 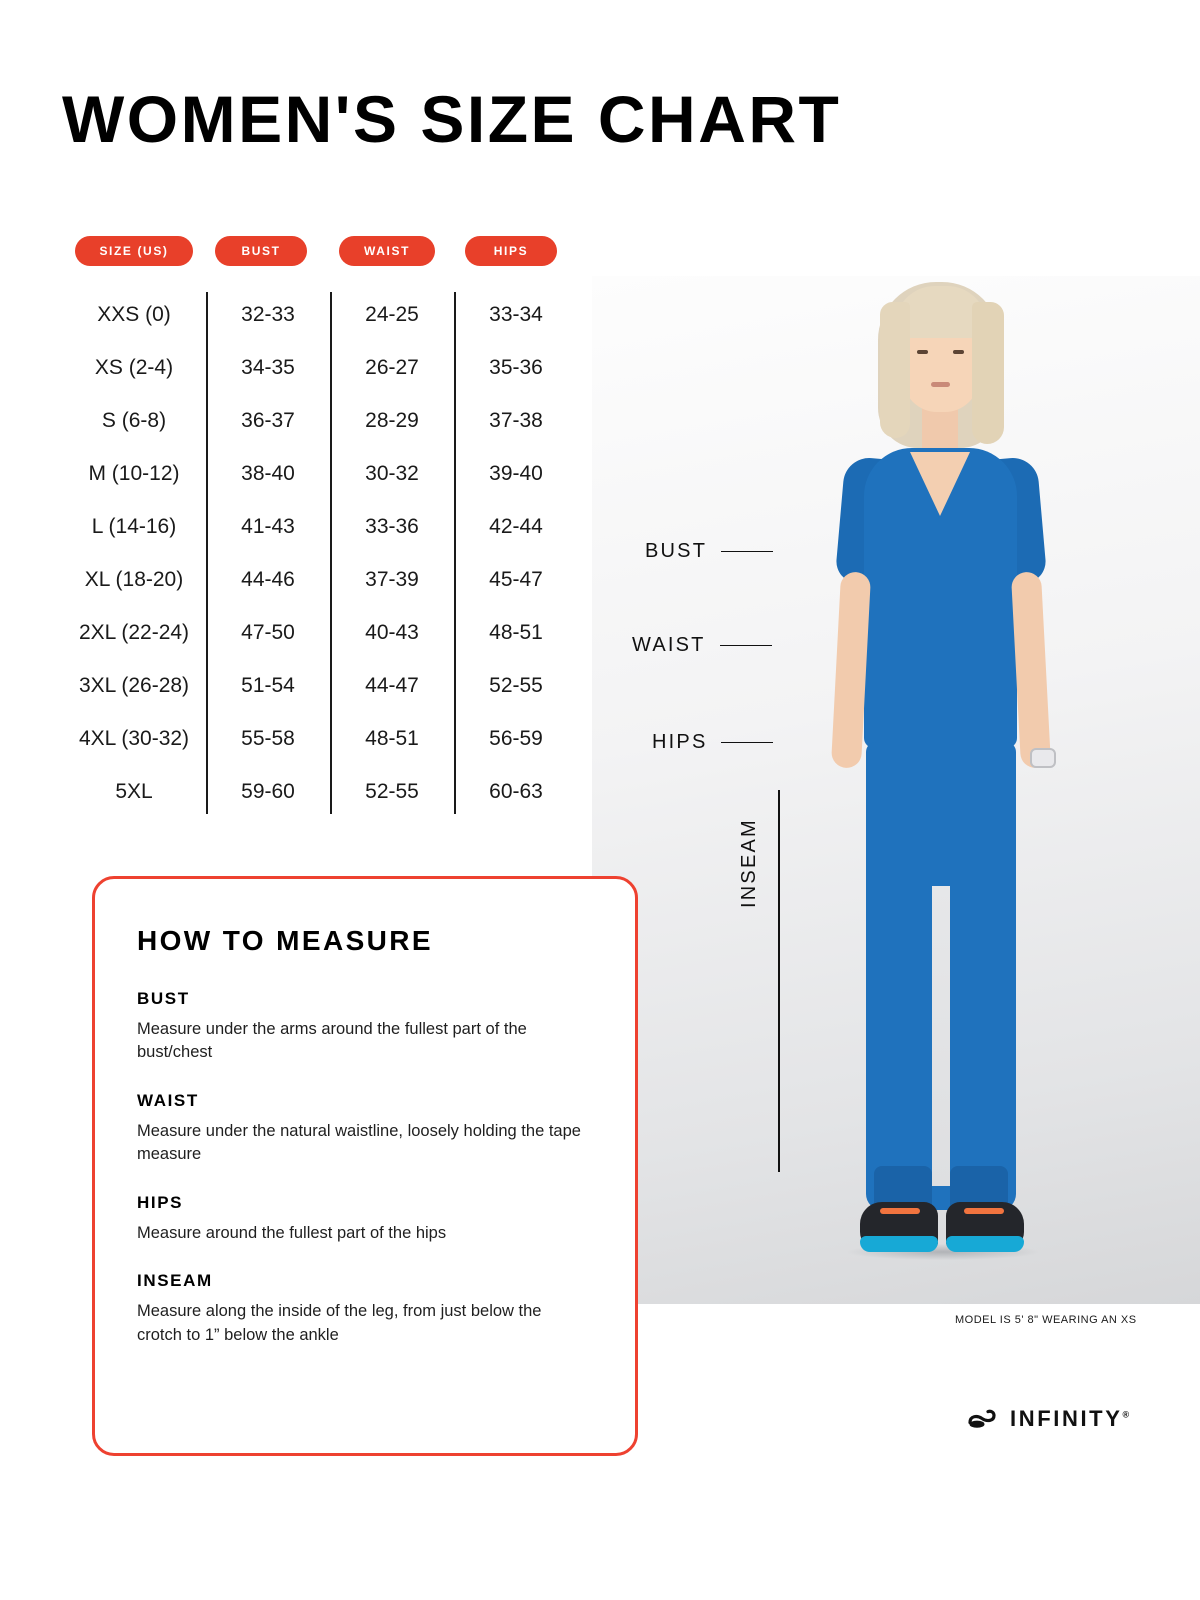 I want to click on cell-size: XXS (0), so click(x=134, y=314).